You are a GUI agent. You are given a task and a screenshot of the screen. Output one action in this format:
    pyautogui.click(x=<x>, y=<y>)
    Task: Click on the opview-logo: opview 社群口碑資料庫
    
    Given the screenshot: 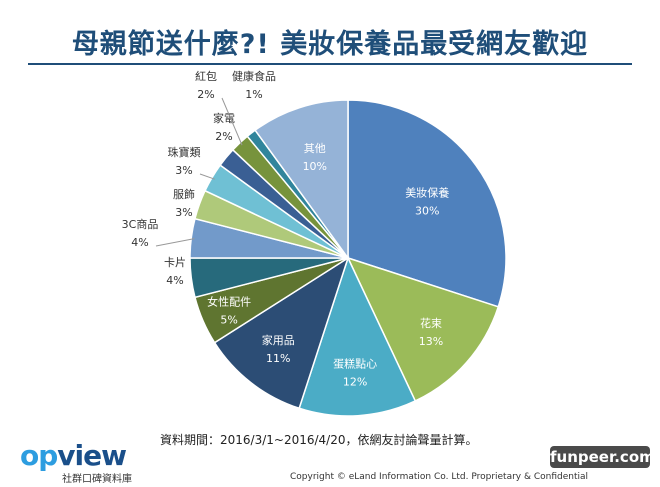 What is the action you would take?
    pyautogui.click(x=76, y=462)
    